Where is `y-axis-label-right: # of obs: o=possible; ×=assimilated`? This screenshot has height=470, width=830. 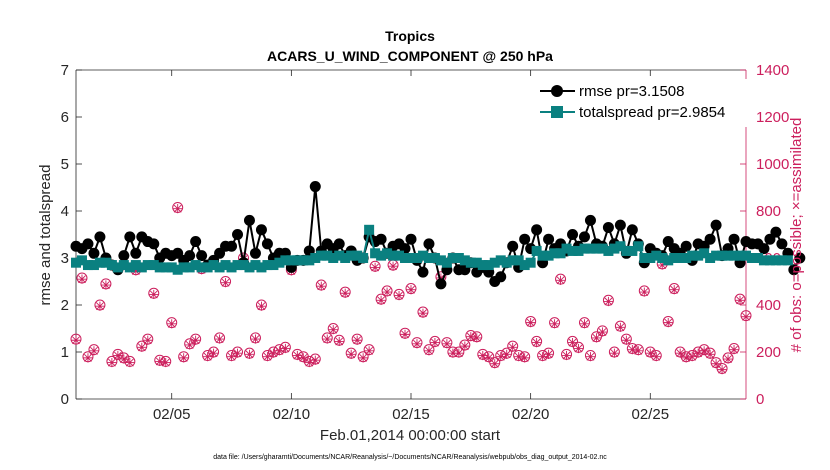 y-axis-label-right: # of obs: o=possible; ×=assimilated is located at coordinates (796, 235).